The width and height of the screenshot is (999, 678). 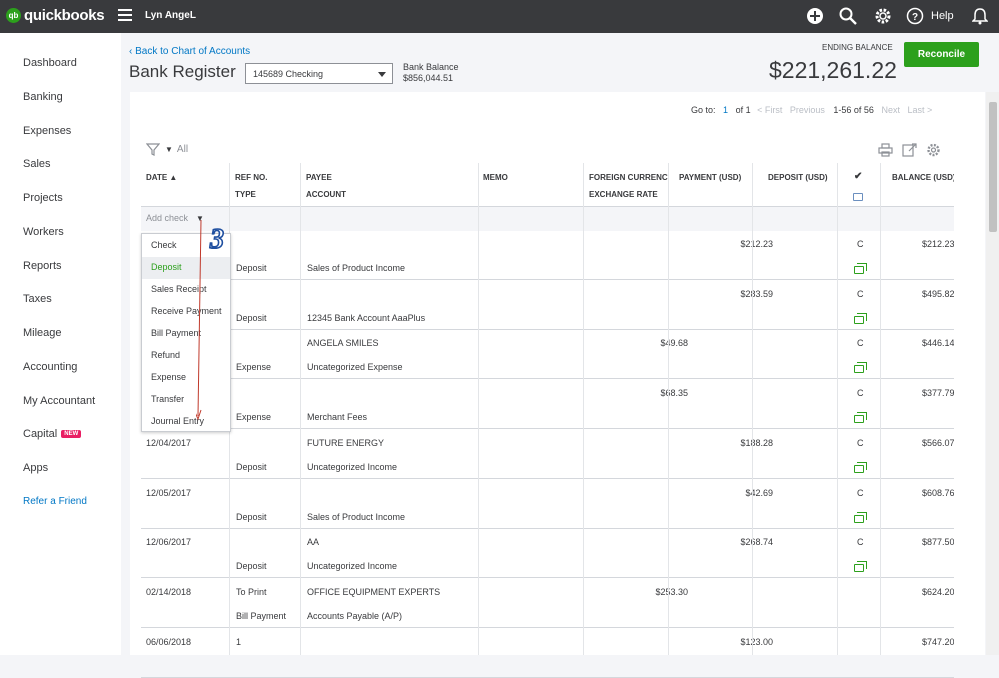 I want to click on col-deposit-header: DEPOSIT (USD), so click(x=798, y=177).